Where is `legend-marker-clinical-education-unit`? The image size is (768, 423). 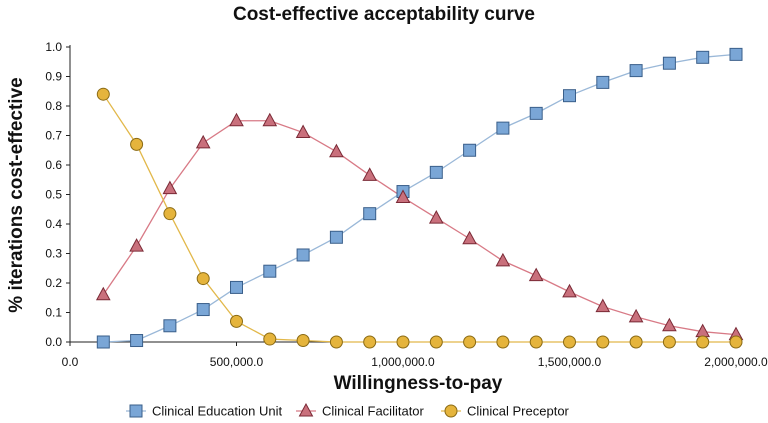
legend-marker-clinical-education-unit is located at coordinates (136, 411).